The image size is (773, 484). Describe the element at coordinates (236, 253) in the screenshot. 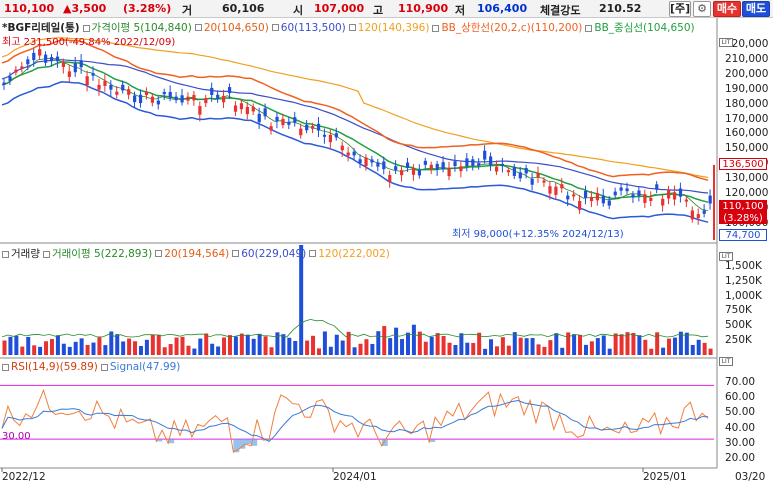

I see `vol-ma60-swatch-icon` at that location.